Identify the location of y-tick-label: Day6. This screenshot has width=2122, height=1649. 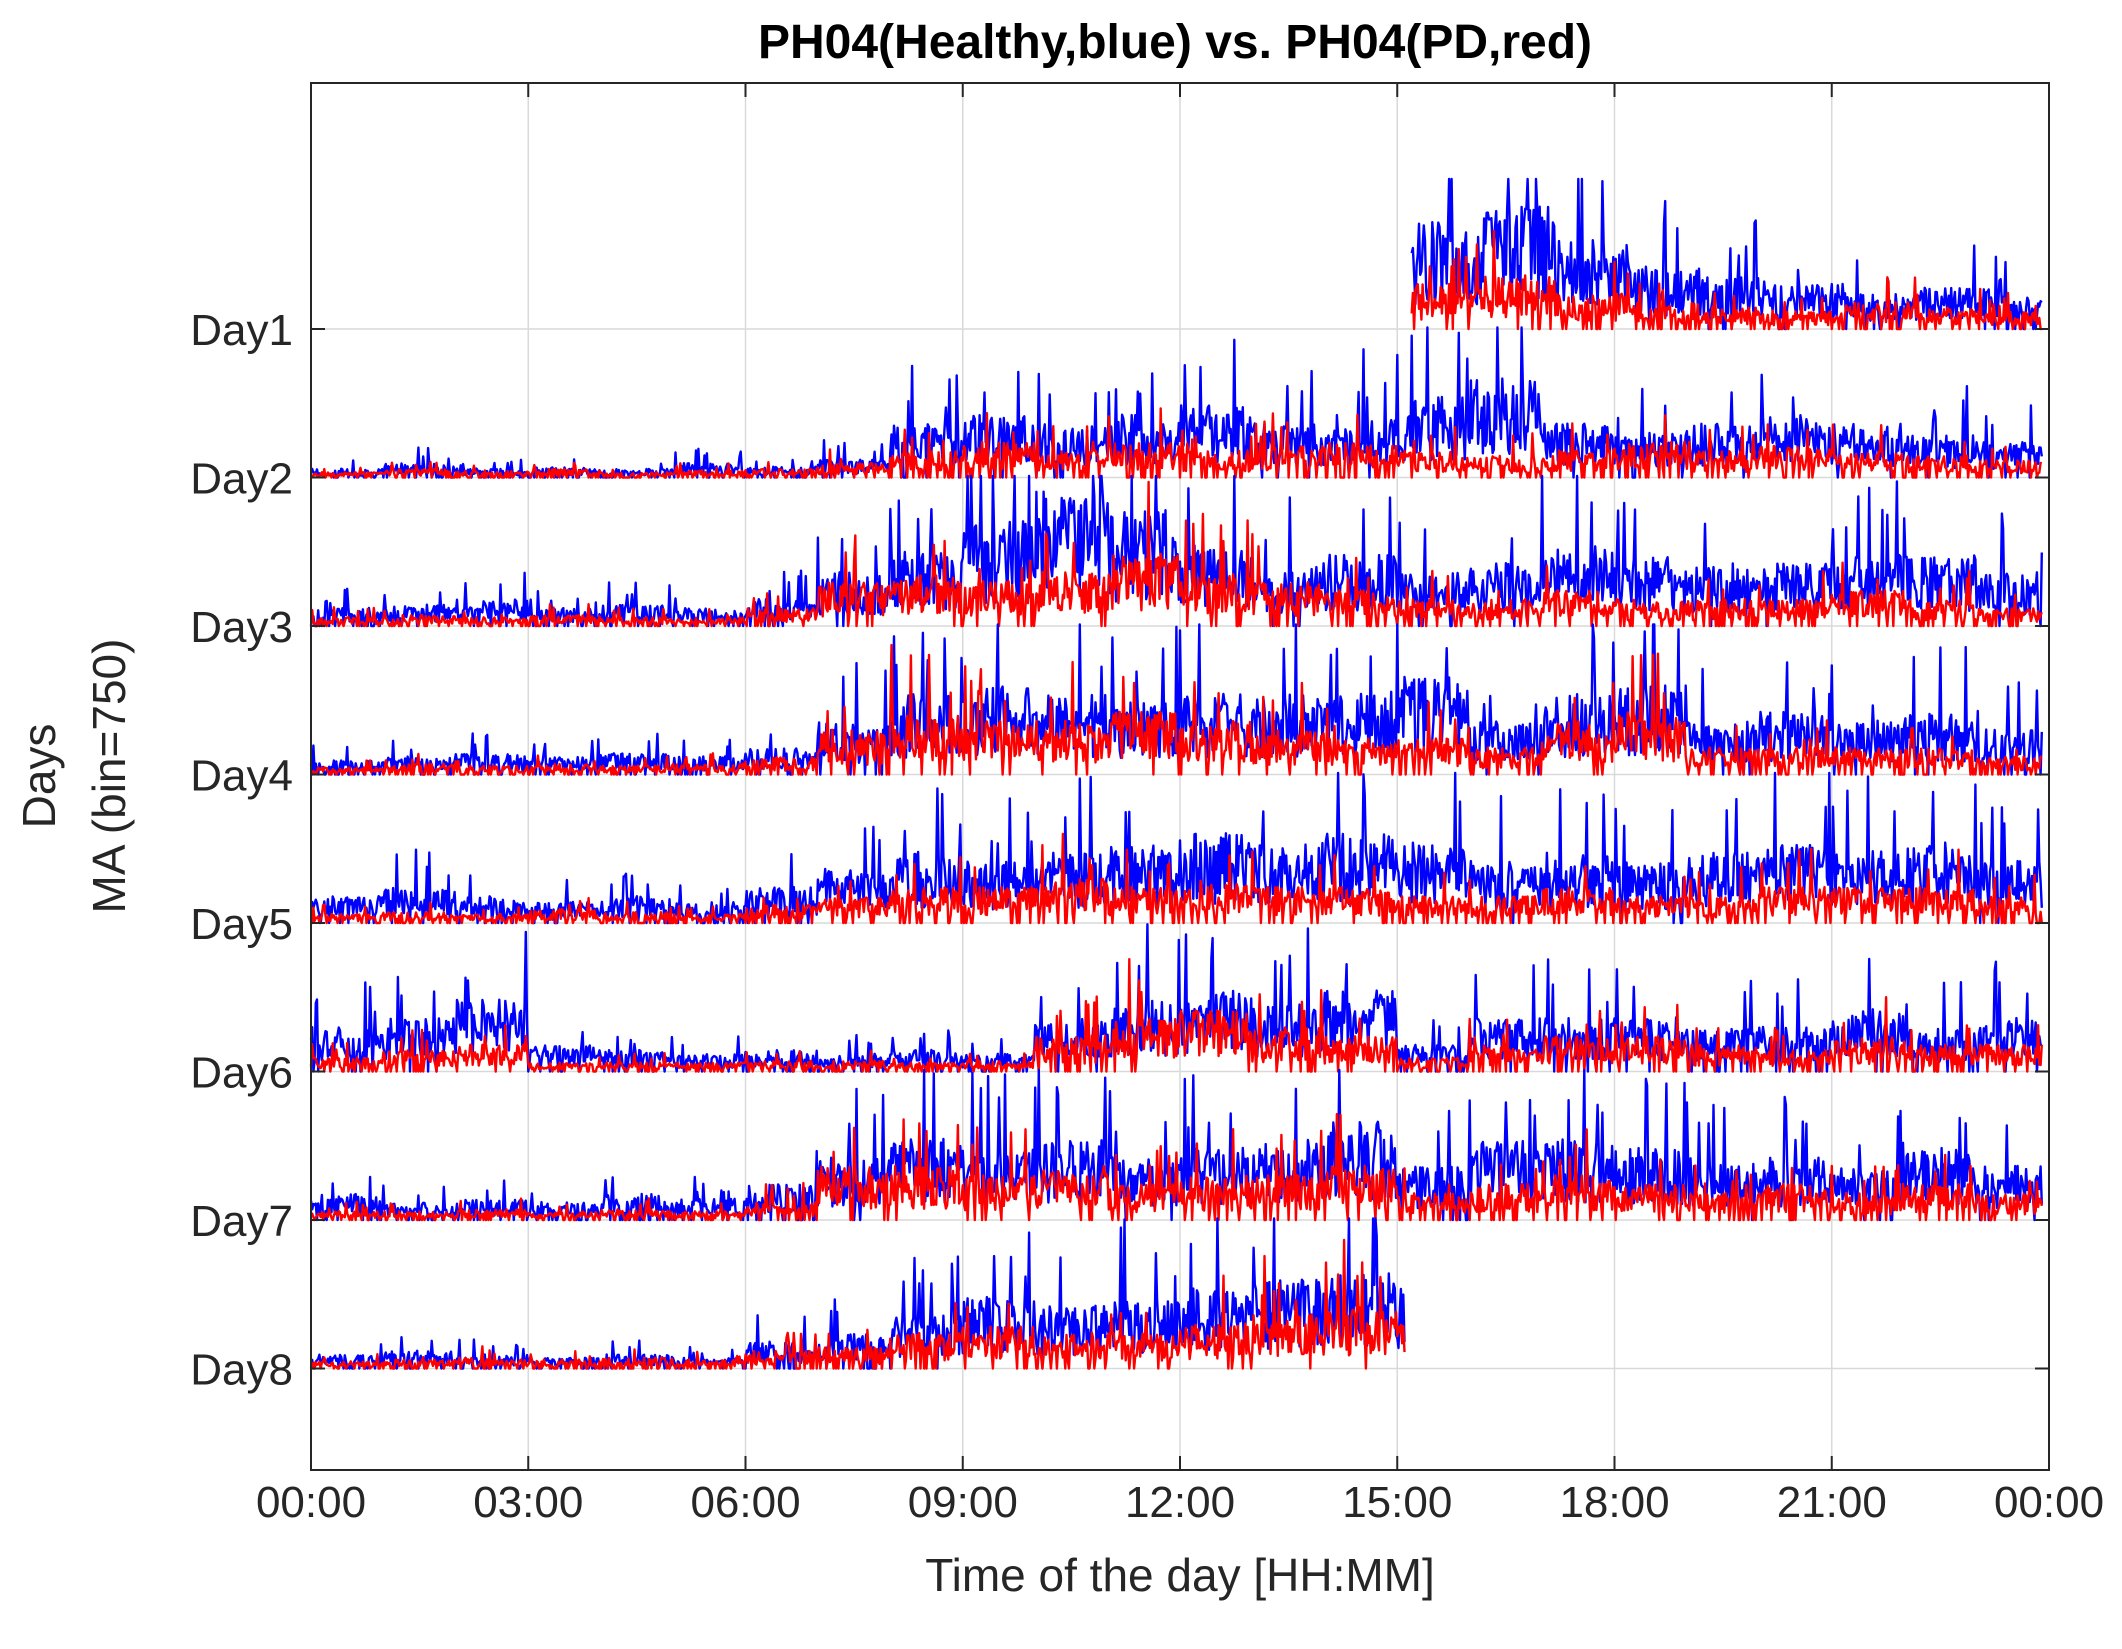
(241, 1073).